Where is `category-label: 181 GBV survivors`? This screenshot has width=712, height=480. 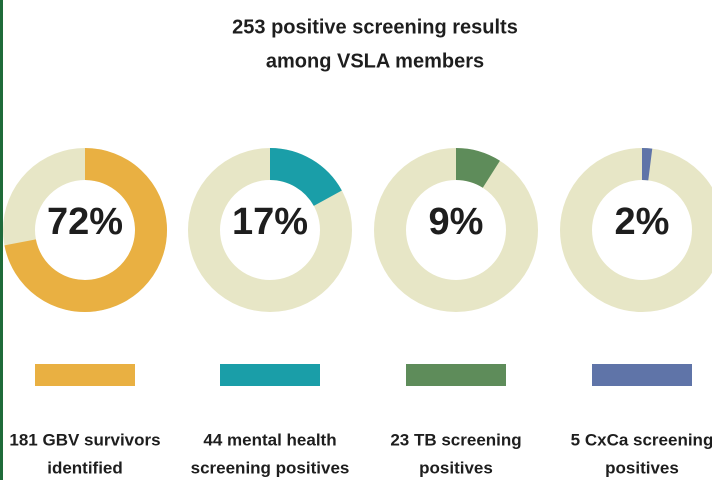
category-label: 181 GBV survivors is located at coordinates (84, 439).